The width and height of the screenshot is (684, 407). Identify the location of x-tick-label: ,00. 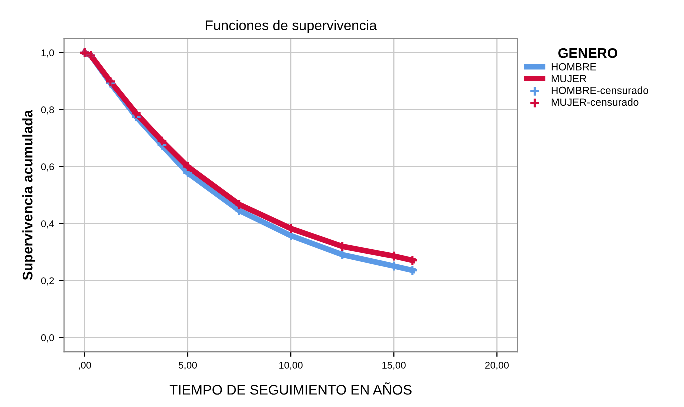
(85, 366).